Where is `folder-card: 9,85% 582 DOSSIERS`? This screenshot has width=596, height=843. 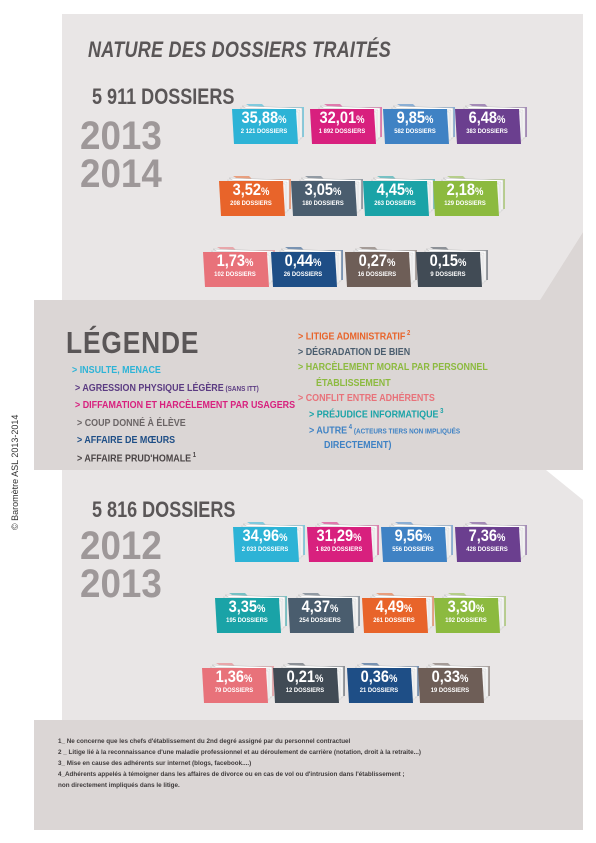 folder-card: 9,85% 582 DOSSIERS is located at coordinates (419, 124).